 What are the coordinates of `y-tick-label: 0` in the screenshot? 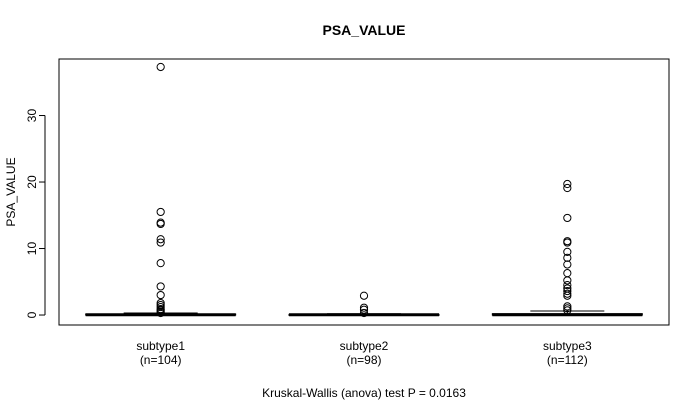 It's located at (32, 314).